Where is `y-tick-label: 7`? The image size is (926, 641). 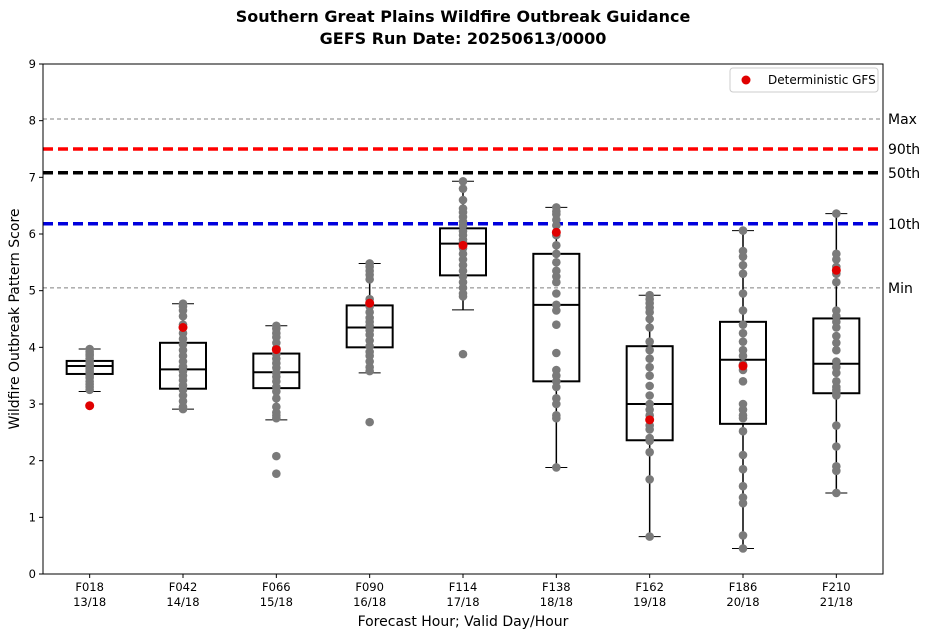 y-tick-label: 7 is located at coordinates (32, 177).